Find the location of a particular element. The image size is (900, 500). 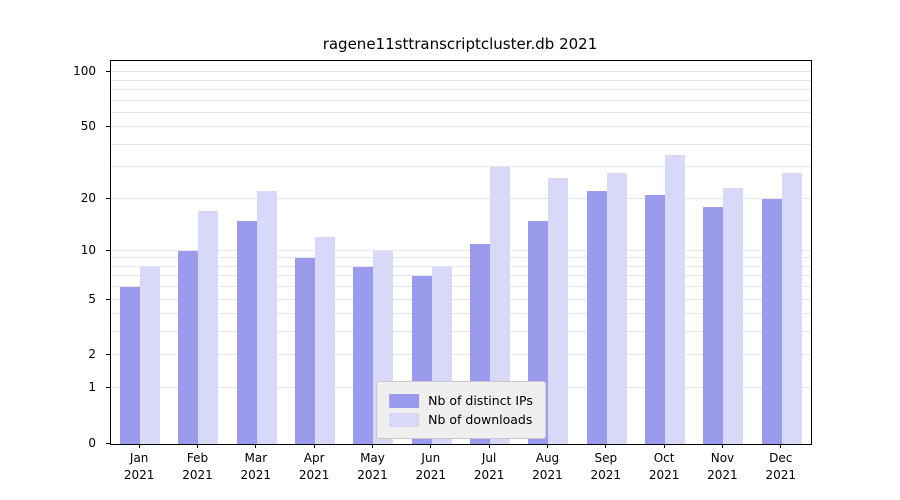

x-axis-tick-label: Jan 2021 is located at coordinates (139, 467).